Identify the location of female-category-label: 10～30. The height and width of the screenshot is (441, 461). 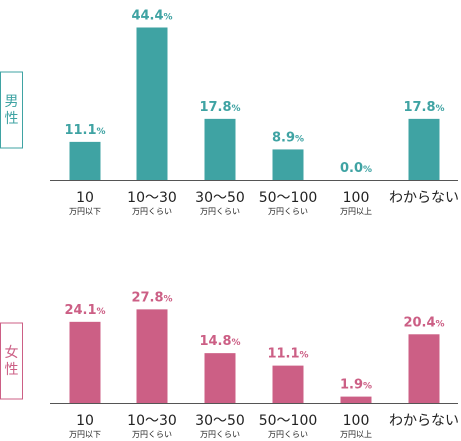
(152, 421).